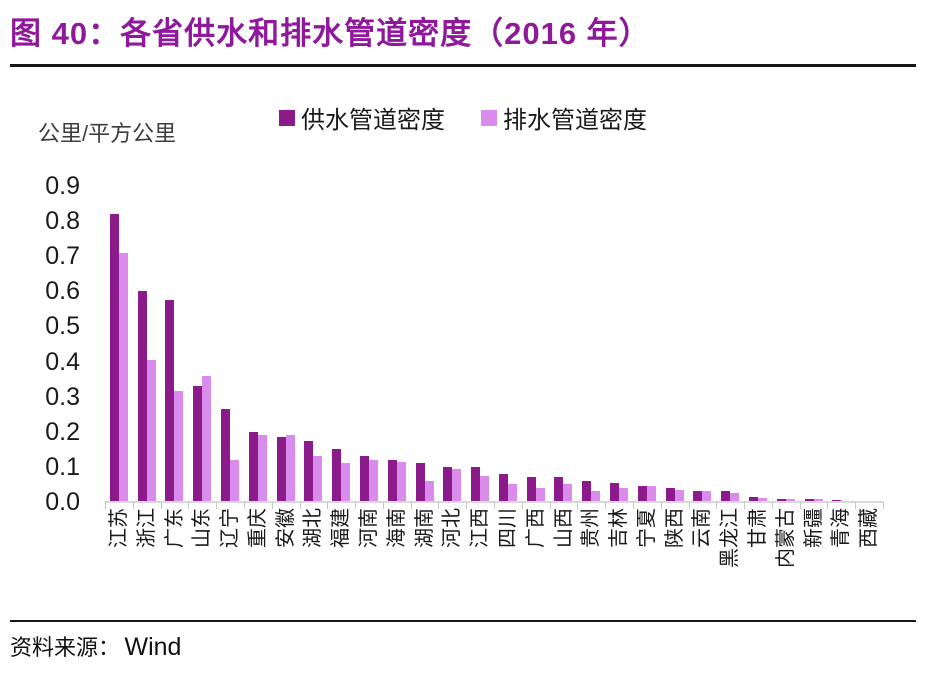 The image size is (926, 673). What do you see at coordinates (174, 528) in the screenshot?
I see `x-axis-label-广东: 广东` at bounding box center [174, 528].